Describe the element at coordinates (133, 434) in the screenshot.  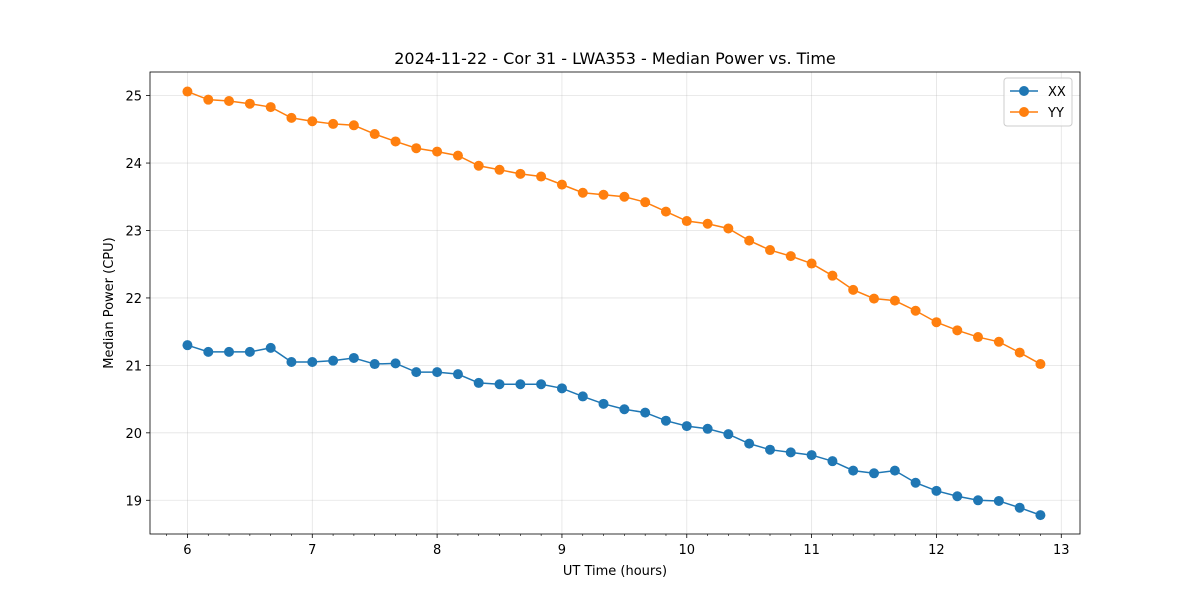
I see `y-tick-label: 20` at that location.